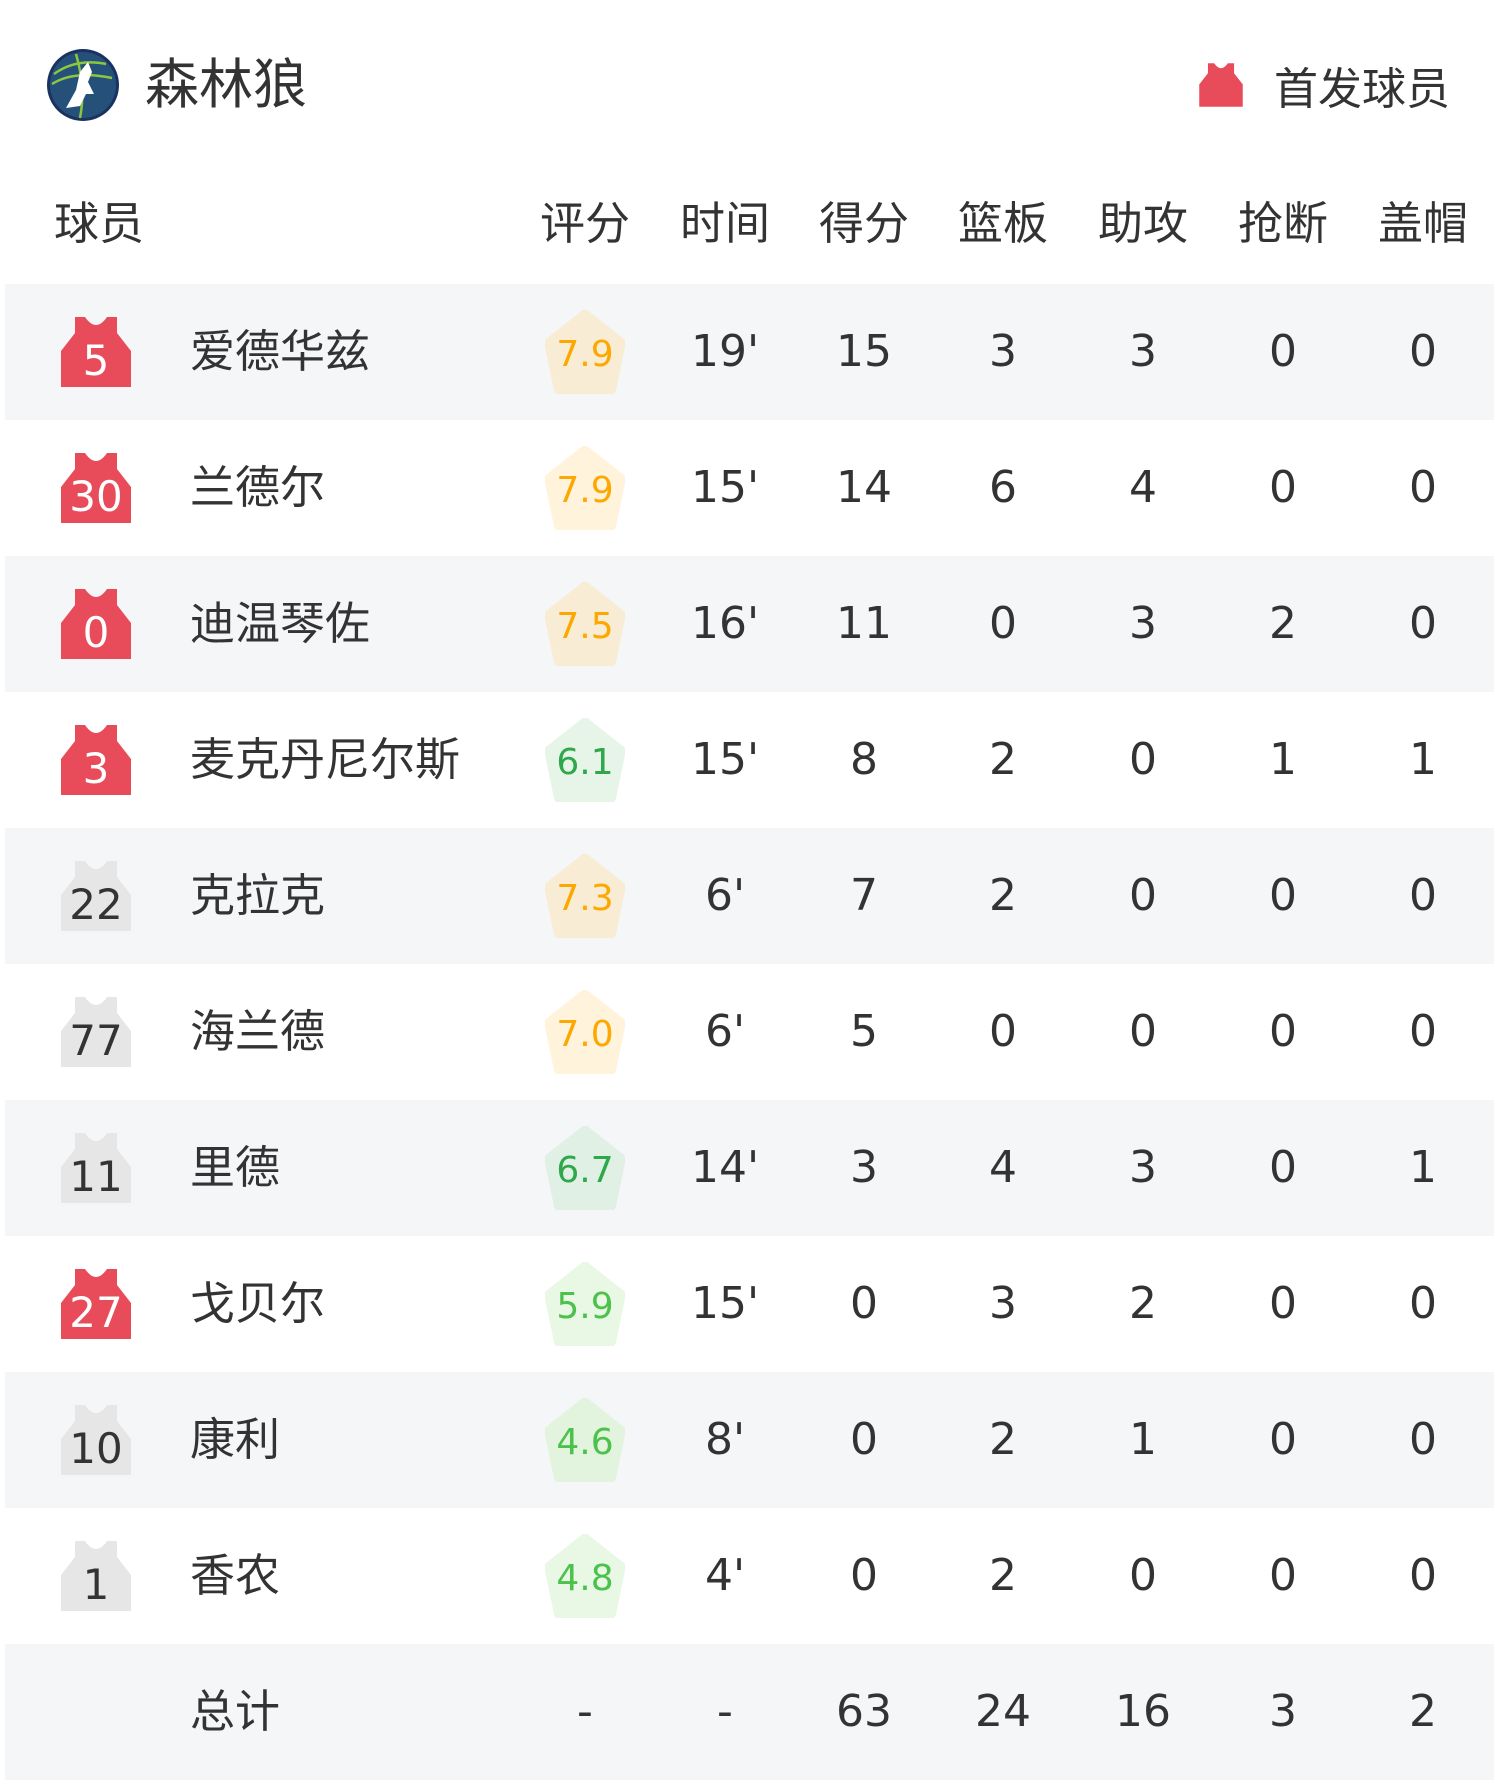 The height and width of the screenshot is (1784, 1500). Describe the element at coordinates (96, 632) in the screenshot. I see `jersey-number: 0` at that location.